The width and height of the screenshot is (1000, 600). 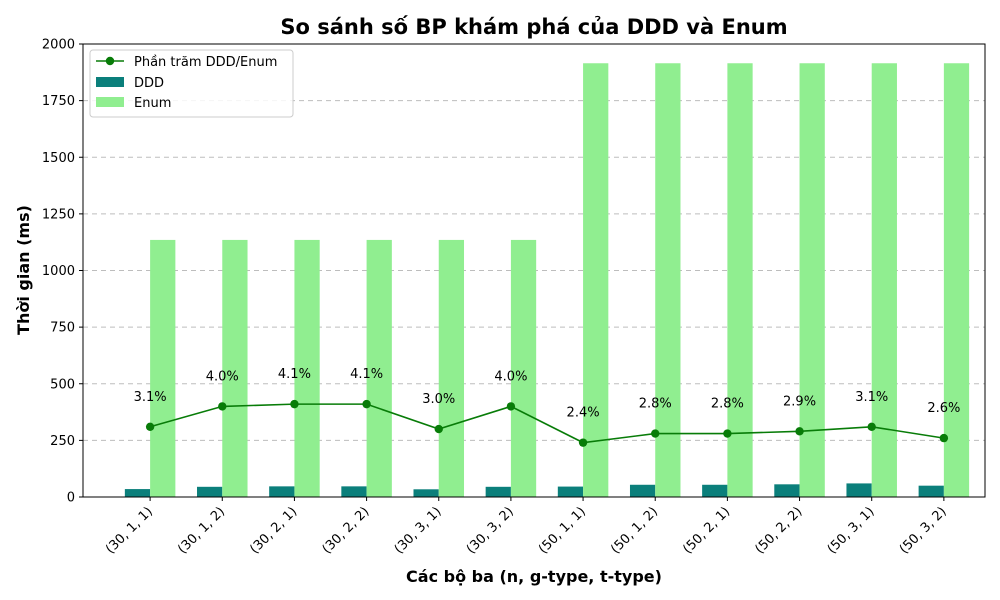 What do you see at coordinates (23, 270) in the screenshot?
I see `y-axis-label: Thời gian (ms)` at bounding box center [23, 270].